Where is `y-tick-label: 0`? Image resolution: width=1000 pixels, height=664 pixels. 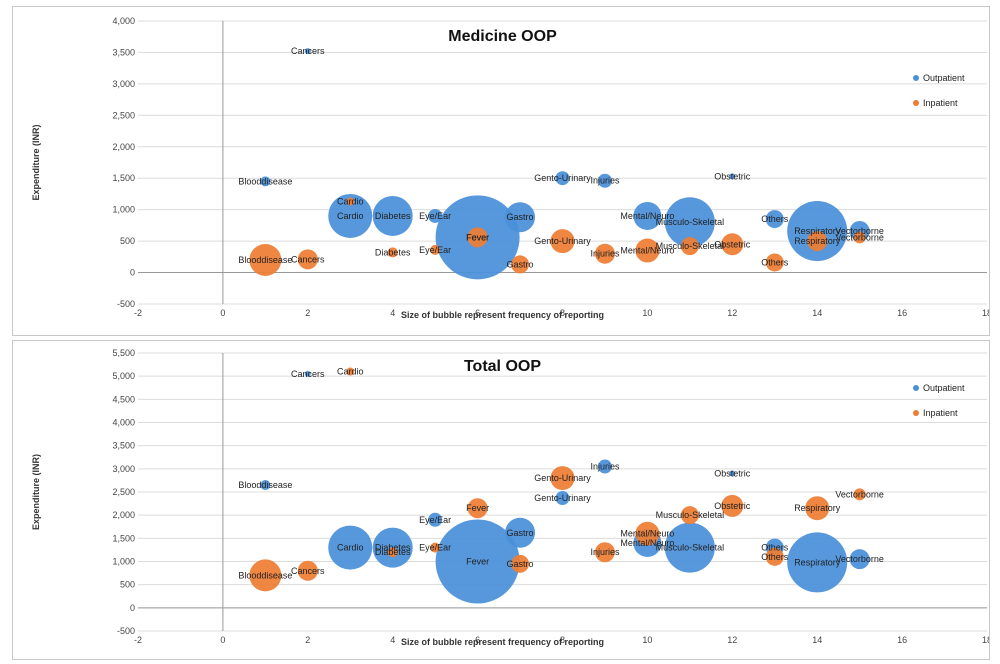
y-tick-label: 0 is located at coordinates (132, 608).